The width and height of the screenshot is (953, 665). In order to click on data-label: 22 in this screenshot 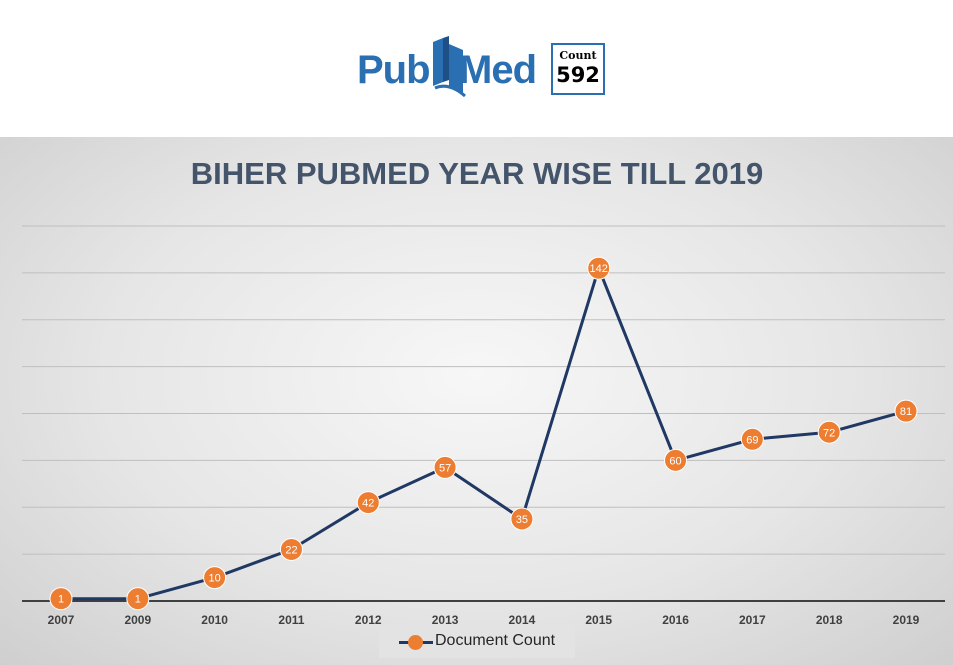, I will do `click(291, 550)`.